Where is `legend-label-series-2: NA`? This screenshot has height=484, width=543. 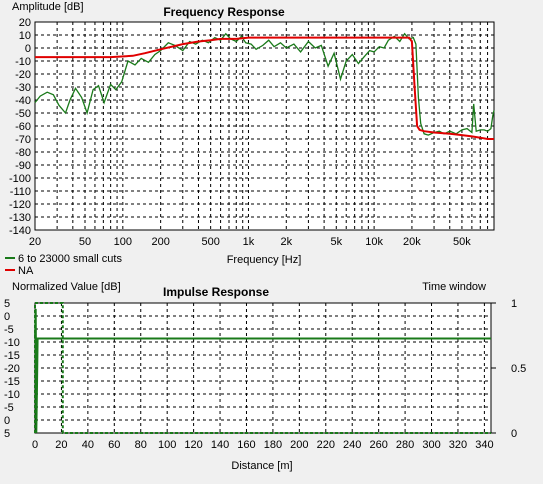
legend-label-series-2: NA is located at coordinates (26, 271).